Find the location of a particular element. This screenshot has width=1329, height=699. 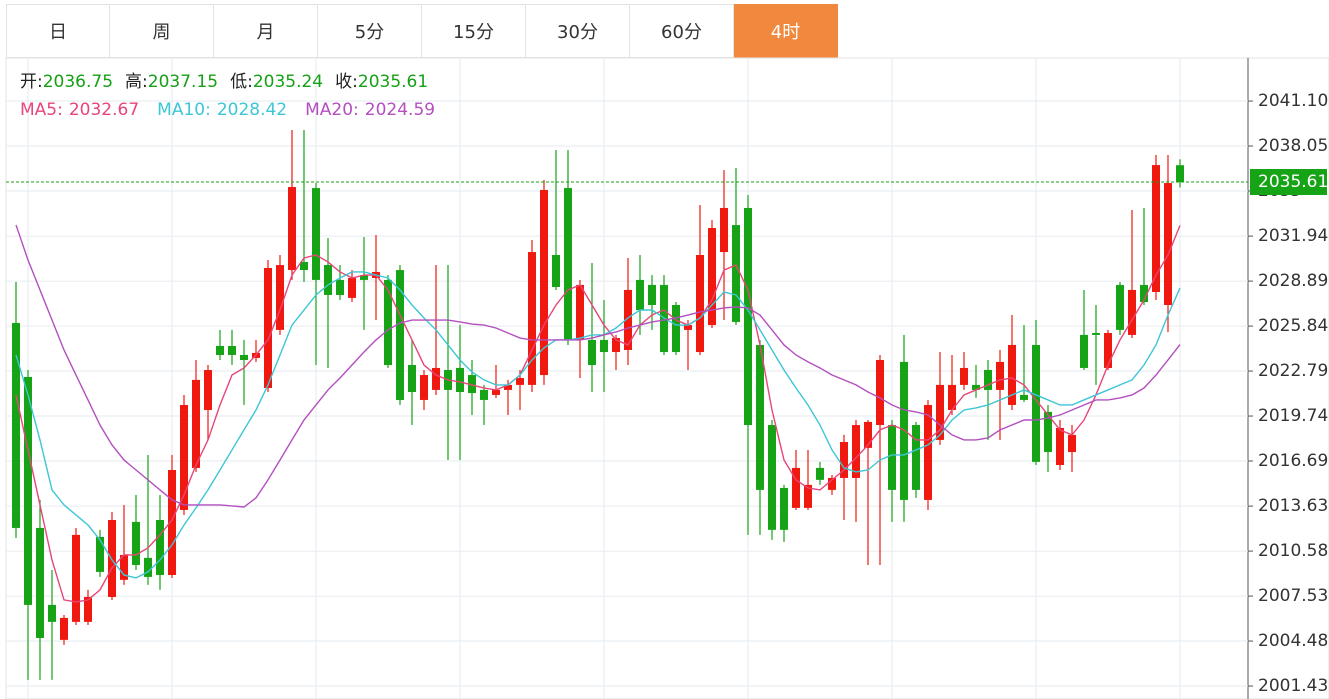

period-tab: 15分 is located at coordinates (474, 31).